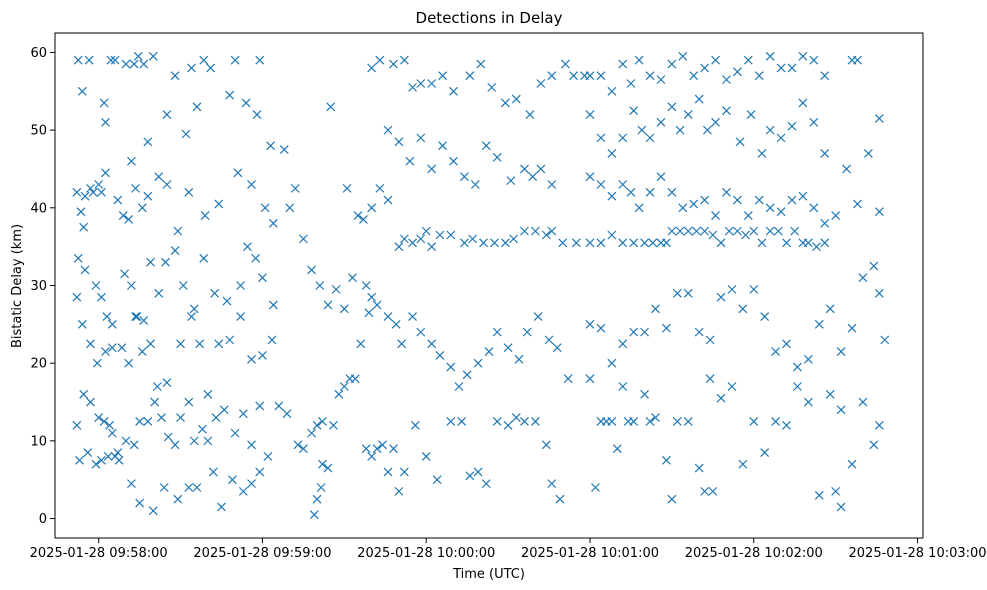 This screenshot has height=590, width=987. What do you see at coordinates (38, 364) in the screenshot?
I see `y-tick-label: 20` at bounding box center [38, 364].